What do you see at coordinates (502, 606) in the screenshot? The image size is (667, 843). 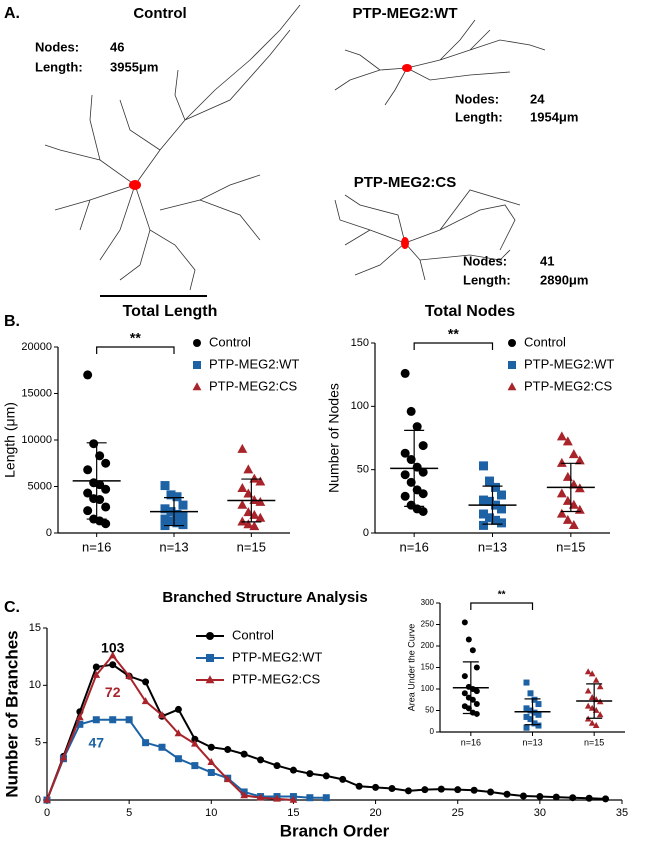 I see `significance-bracket` at bounding box center [502, 606].